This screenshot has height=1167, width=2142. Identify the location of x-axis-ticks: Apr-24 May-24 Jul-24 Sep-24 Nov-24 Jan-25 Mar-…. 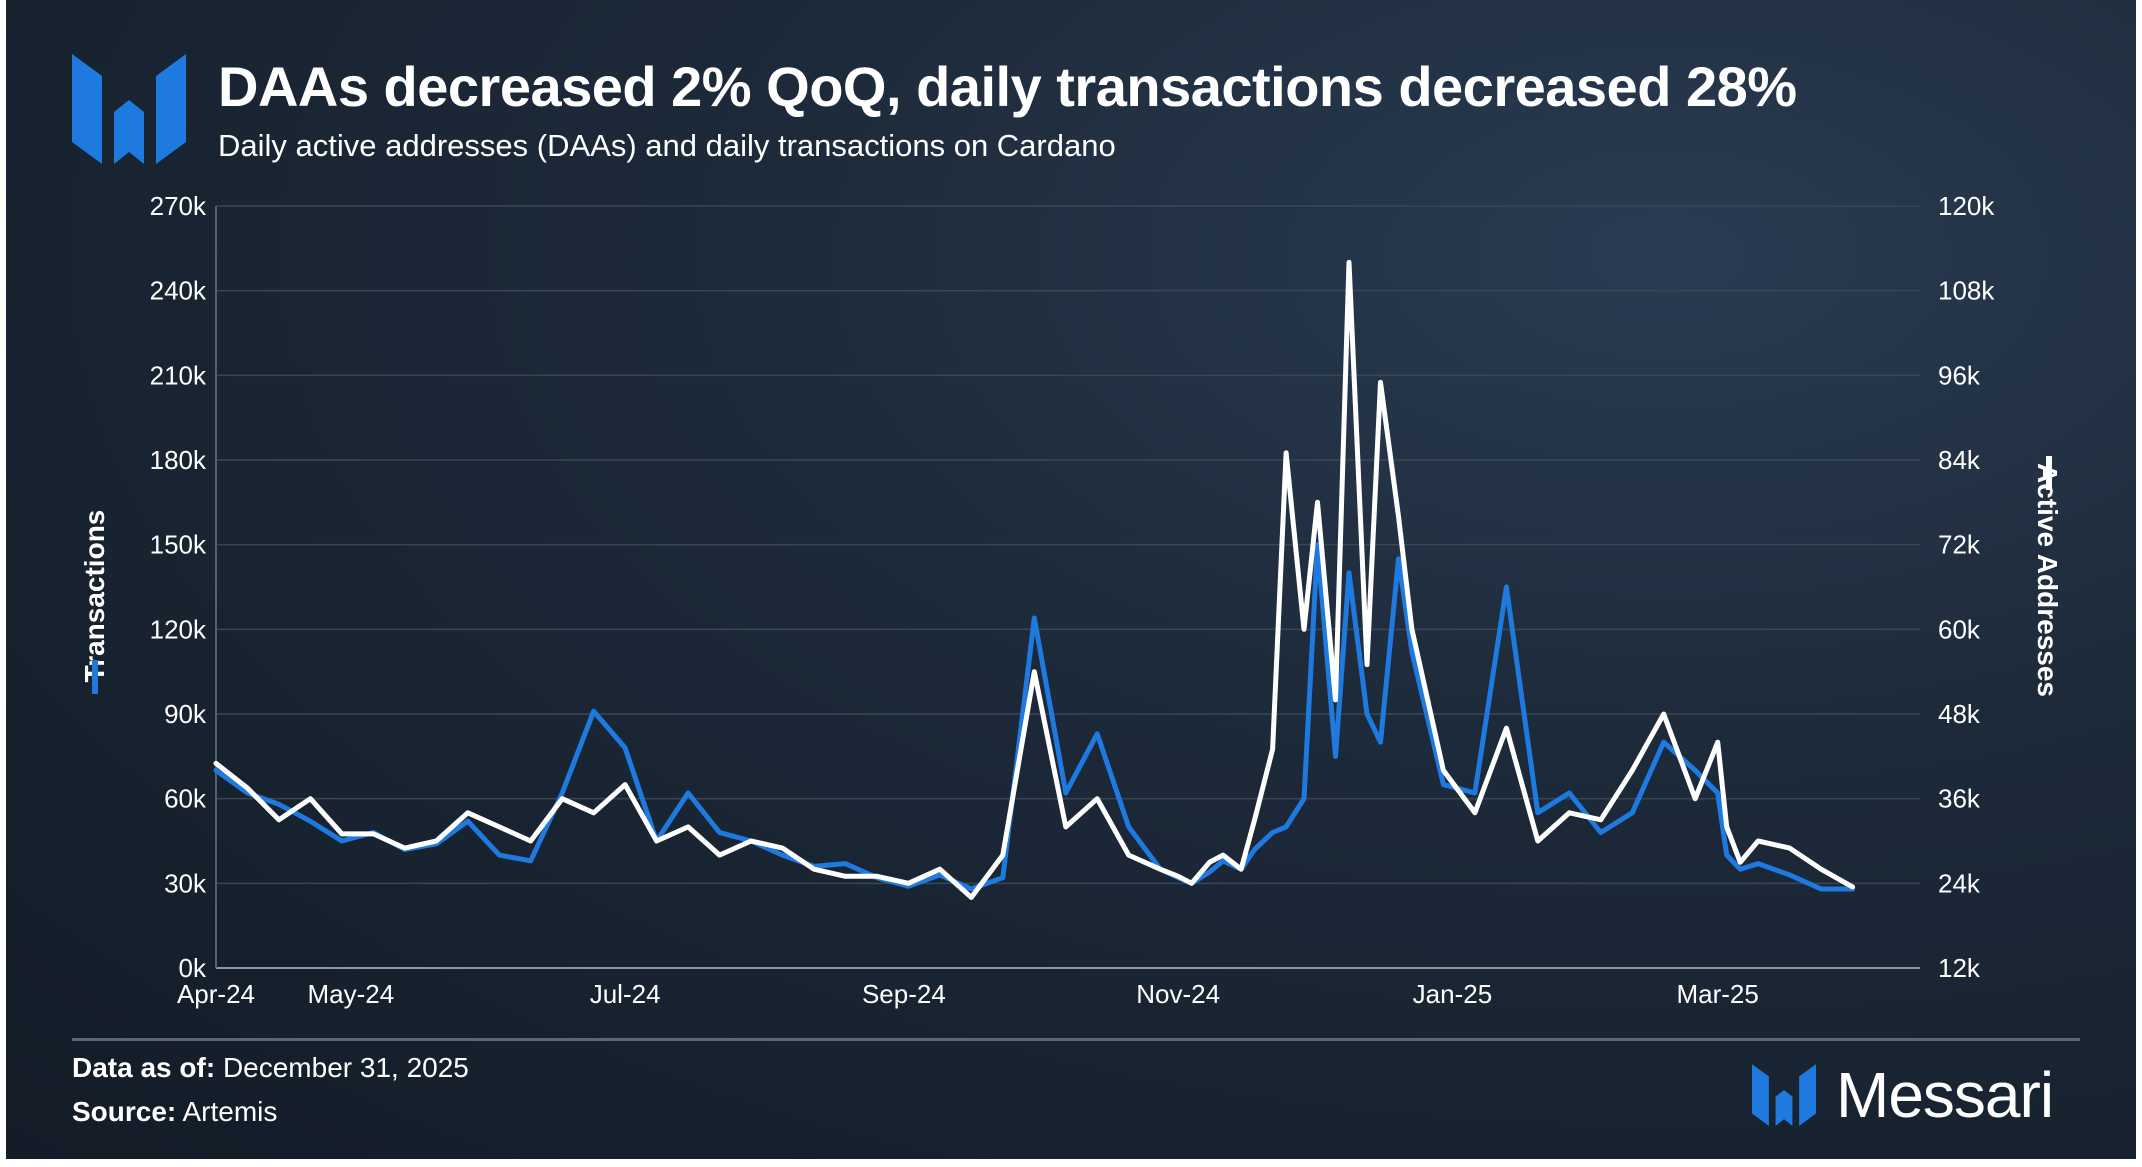
(968, 994).